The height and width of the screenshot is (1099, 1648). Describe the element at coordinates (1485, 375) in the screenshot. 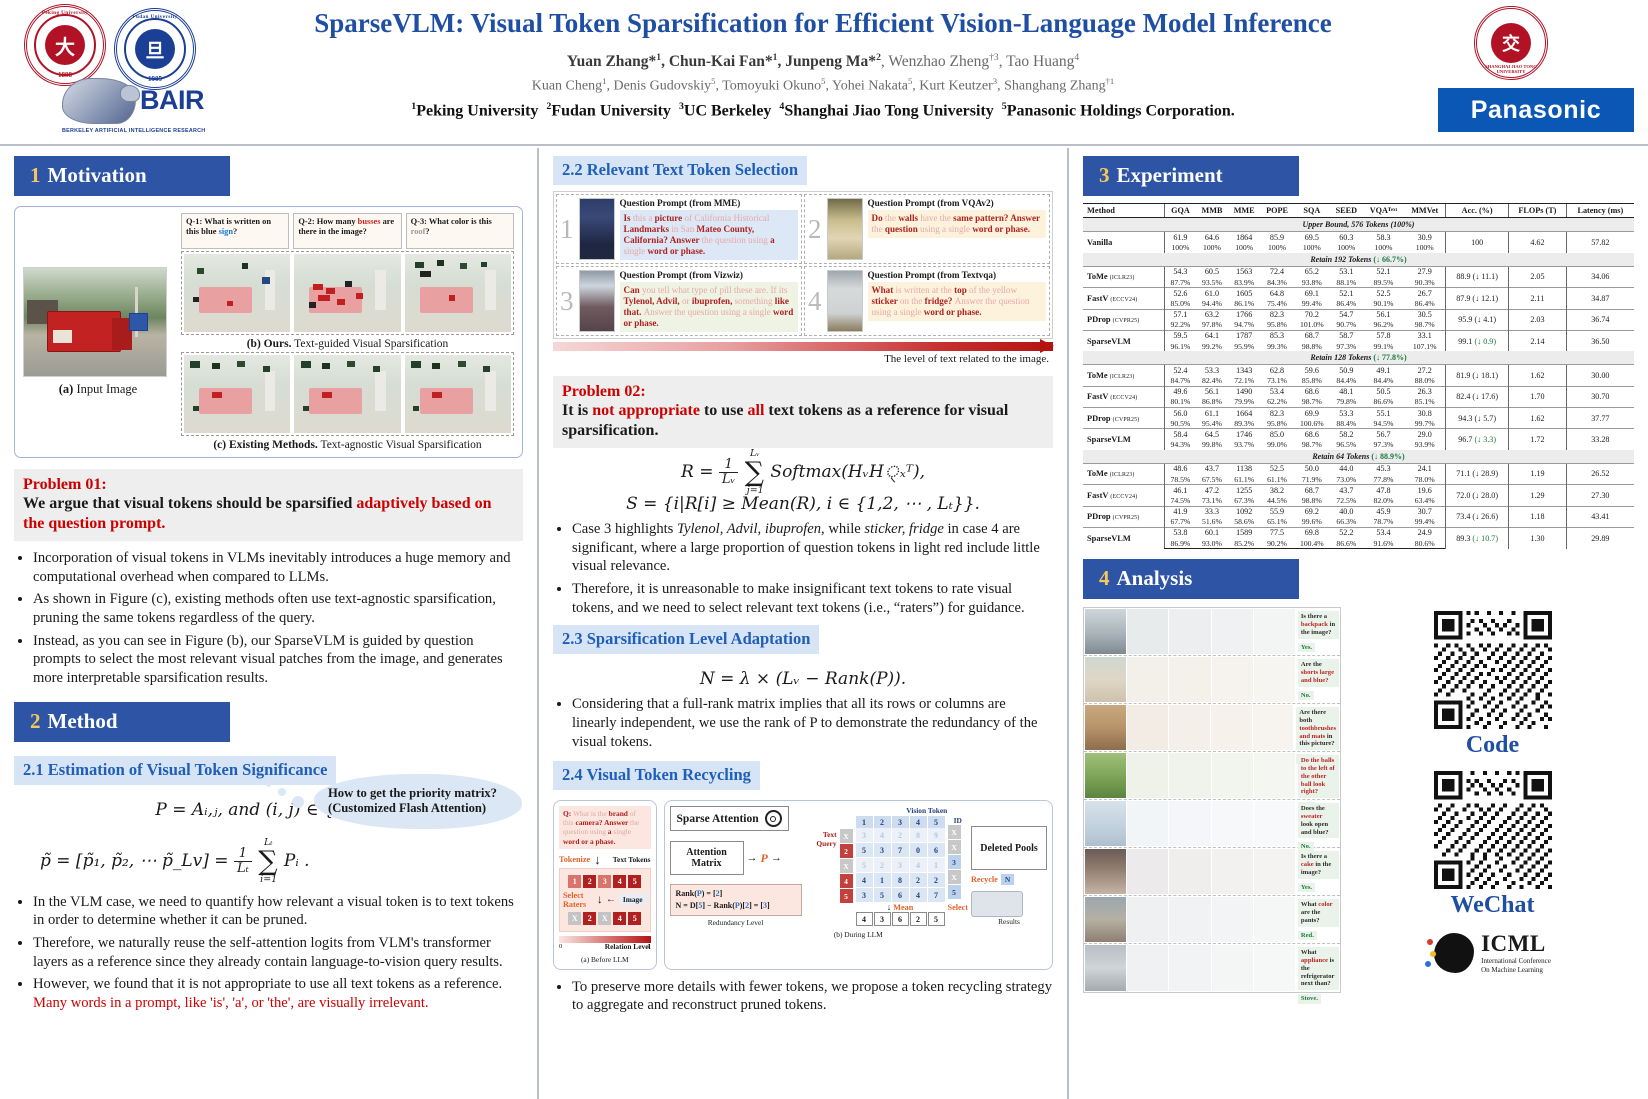

I see `acc-drop: (↓ 18.1)` at that location.